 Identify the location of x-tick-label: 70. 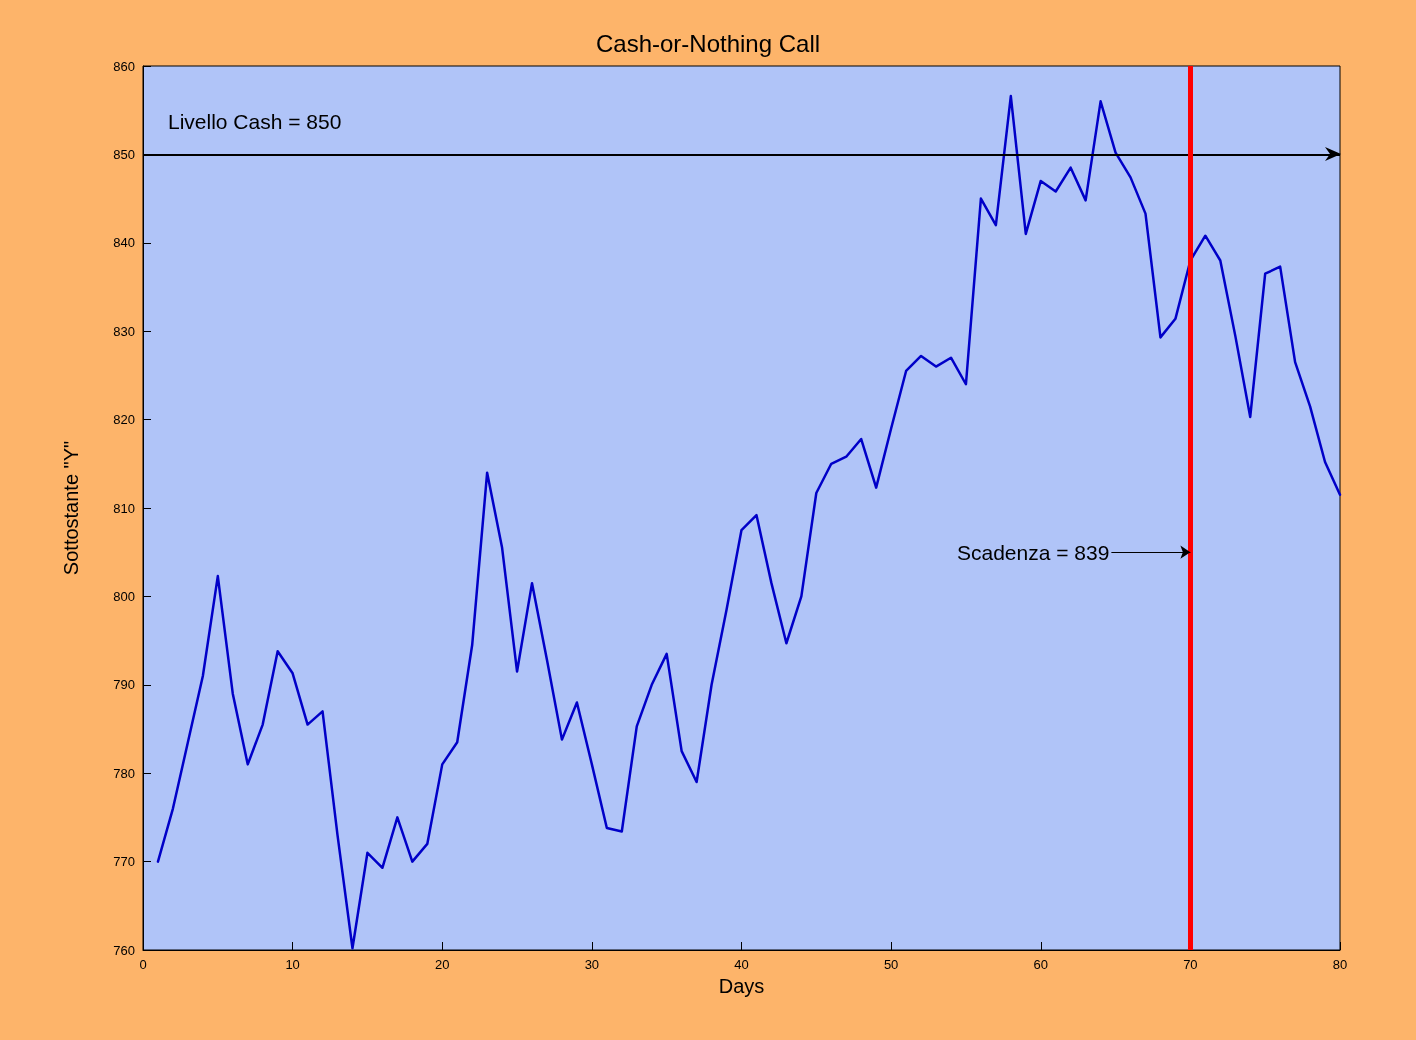
(1190, 964).